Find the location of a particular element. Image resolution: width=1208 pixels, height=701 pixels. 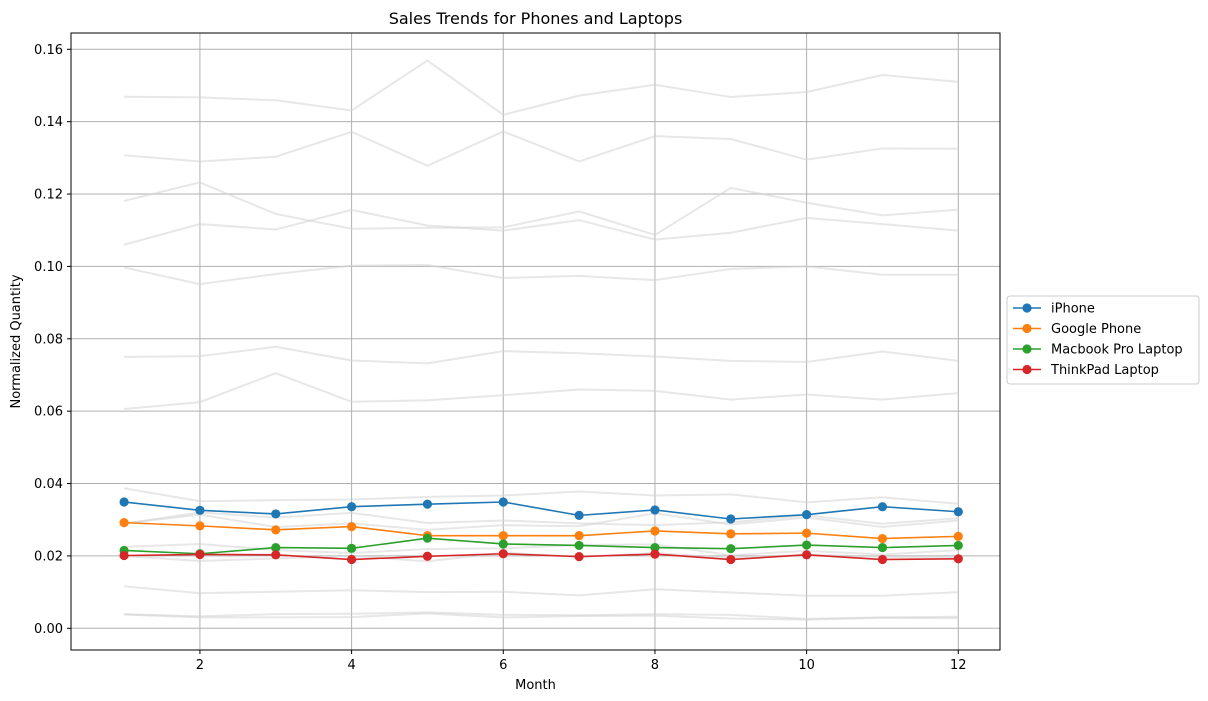

series-thinkpad-laptop is located at coordinates (541, 557).